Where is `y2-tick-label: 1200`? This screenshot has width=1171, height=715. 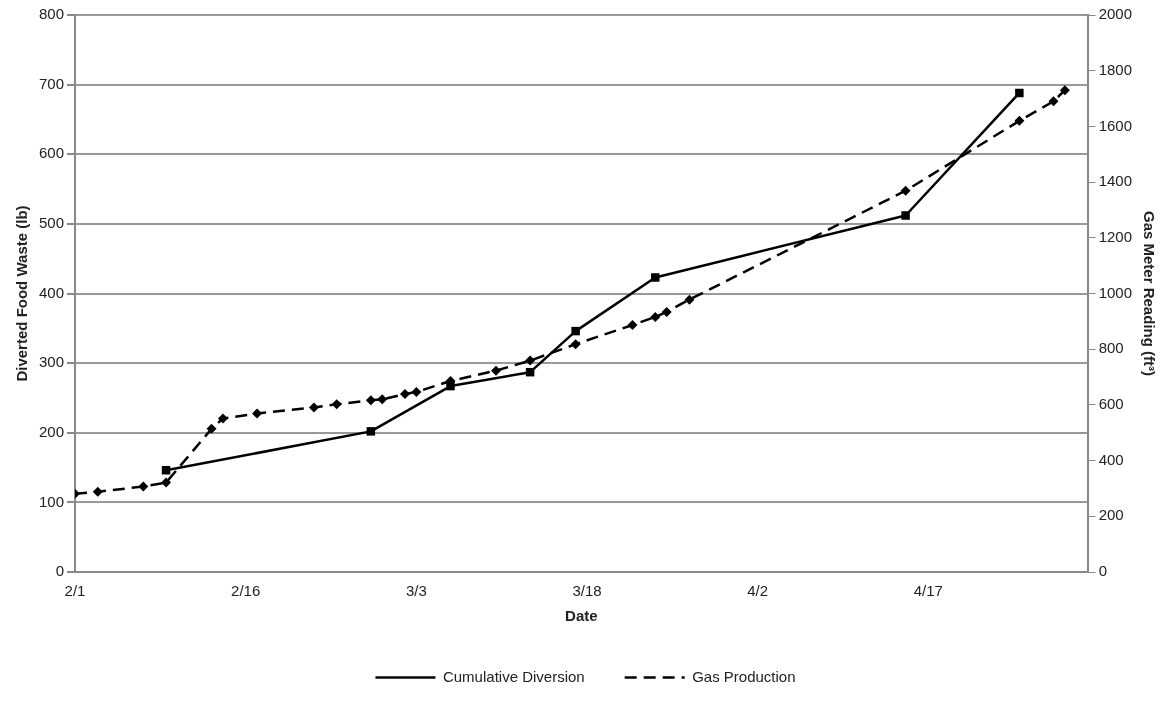 y2-tick-label: 1200 is located at coordinates (1115, 236).